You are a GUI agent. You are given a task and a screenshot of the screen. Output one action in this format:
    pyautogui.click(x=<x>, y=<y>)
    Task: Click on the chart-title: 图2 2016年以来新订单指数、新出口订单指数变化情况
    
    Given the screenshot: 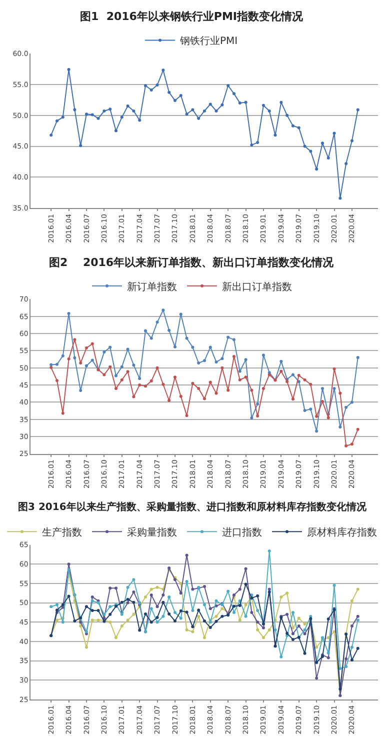 What is the action you would take?
    pyautogui.click(x=192, y=262)
    